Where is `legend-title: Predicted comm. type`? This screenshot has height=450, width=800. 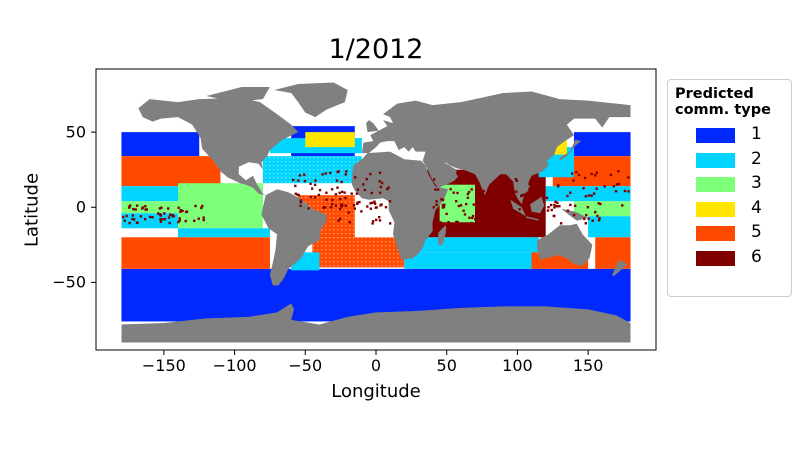 legend-title: Predicted comm. type is located at coordinates (733, 102).